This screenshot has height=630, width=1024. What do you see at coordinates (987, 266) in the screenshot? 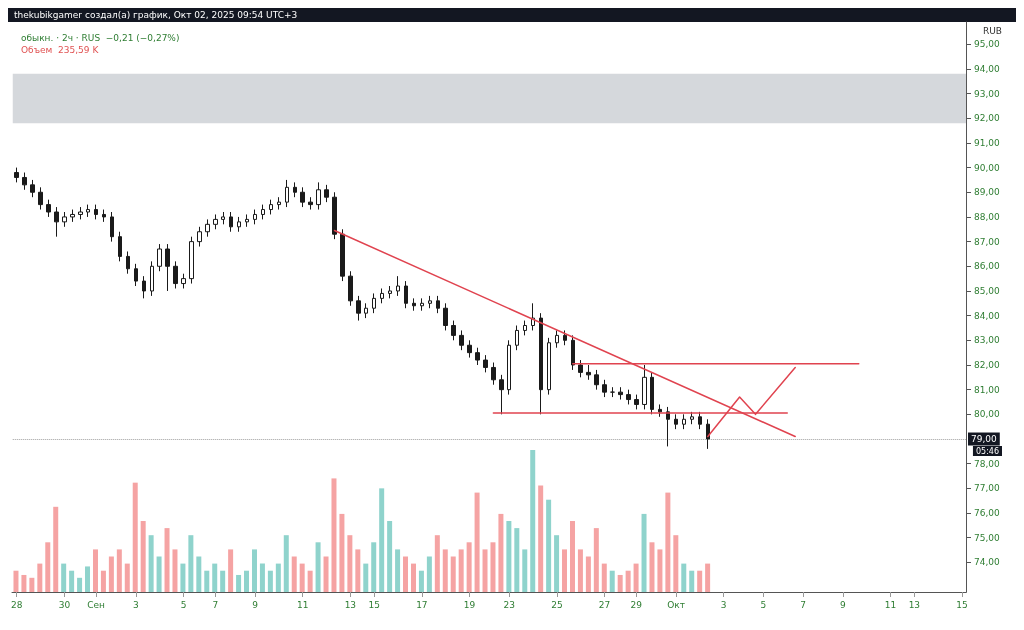
I see `y-tick-label: 86,00` at bounding box center [987, 266].